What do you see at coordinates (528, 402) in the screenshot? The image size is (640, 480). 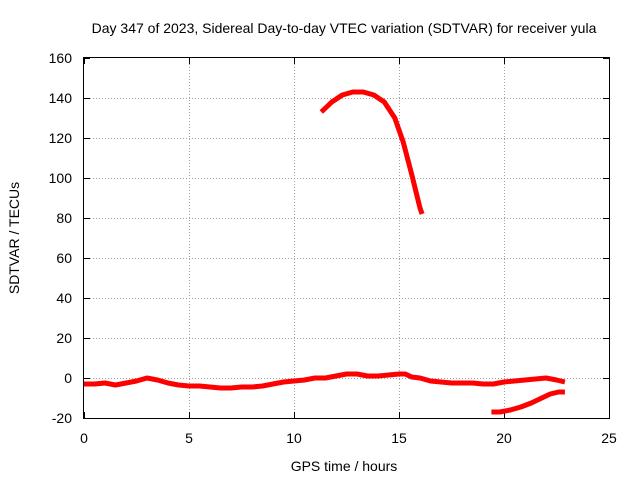 I see `series-low-tail` at bounding box center [528, 402].